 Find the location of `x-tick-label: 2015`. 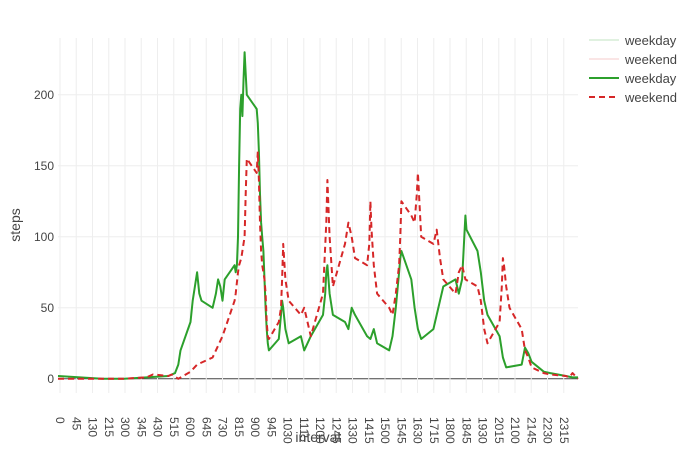

x-tick-label: 2015 is located at coordinates (499, 430).